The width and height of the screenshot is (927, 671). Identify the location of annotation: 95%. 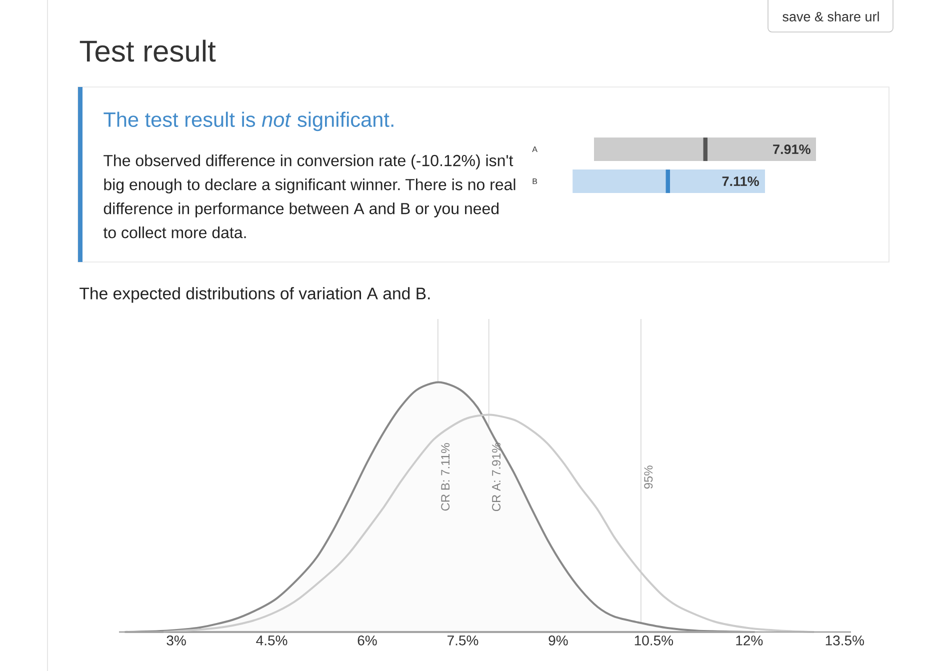
(648, 477).